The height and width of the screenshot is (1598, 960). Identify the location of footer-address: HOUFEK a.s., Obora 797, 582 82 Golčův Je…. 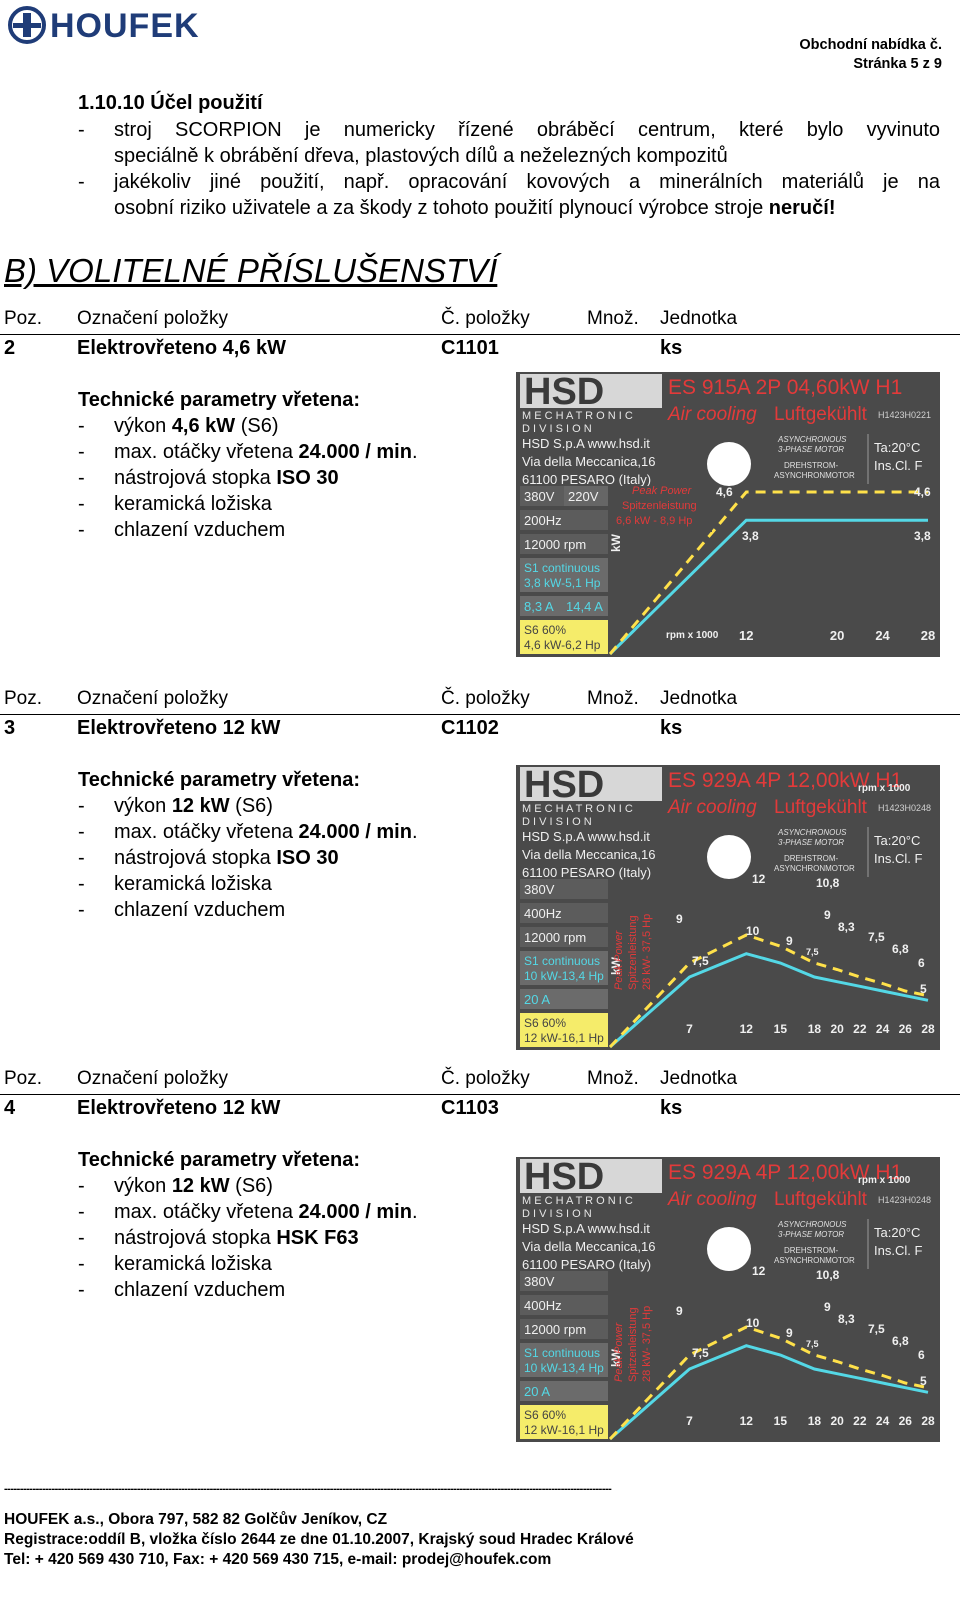
(196, 1519).